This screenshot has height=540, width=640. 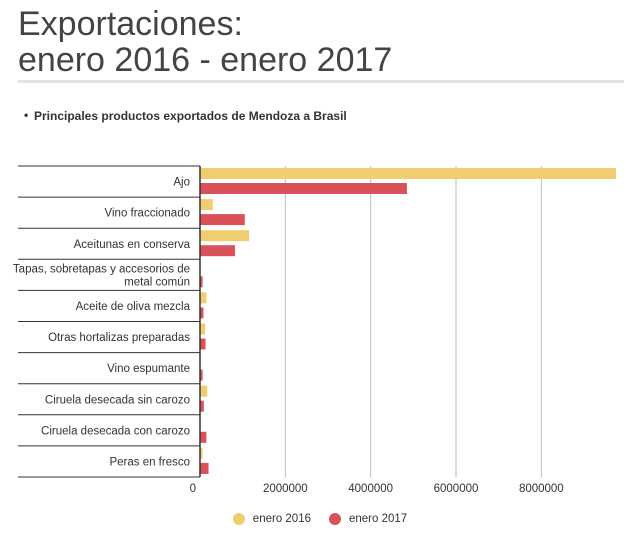 I want to click on category-label: Ajo, so click(x=181, y=183).